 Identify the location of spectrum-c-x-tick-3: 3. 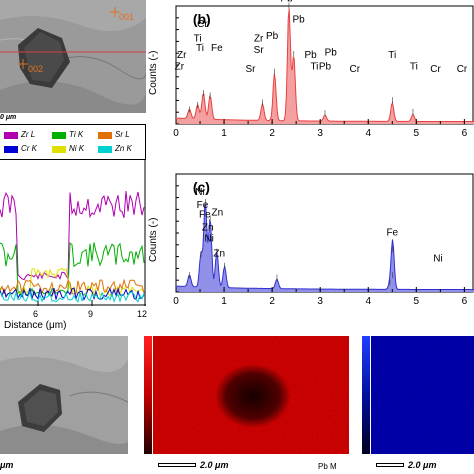
(320, 301).